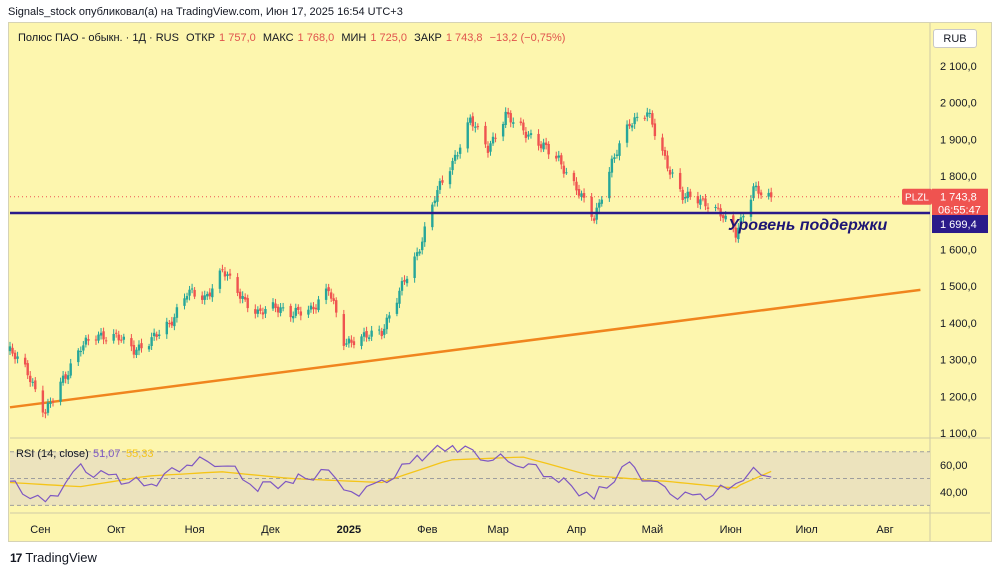 The height and width of the screenshot is (573, 1000). Describe the element at coordinates (390, 473) in the screenshot. I see `rsi-line` at that location.